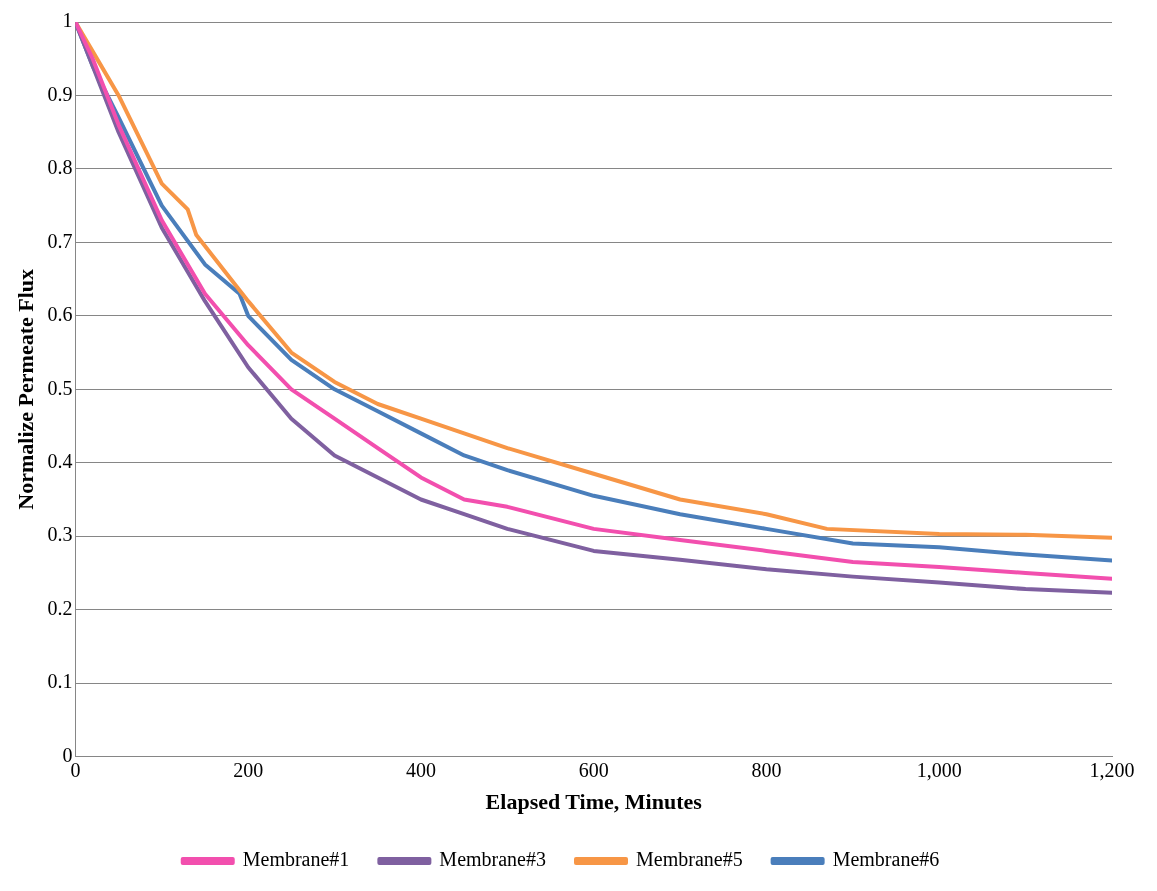  I want to click on legend-label: Membrane#3, so click(493, 859).